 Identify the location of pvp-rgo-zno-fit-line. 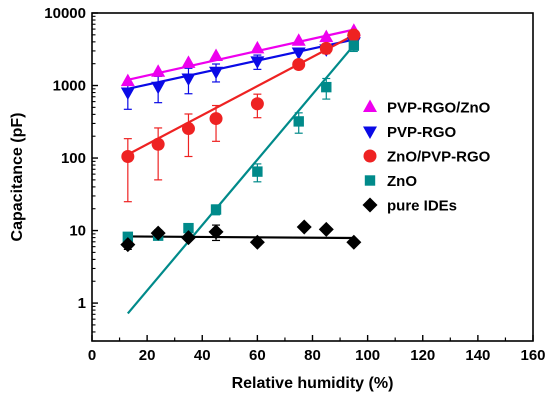
(241, 54).